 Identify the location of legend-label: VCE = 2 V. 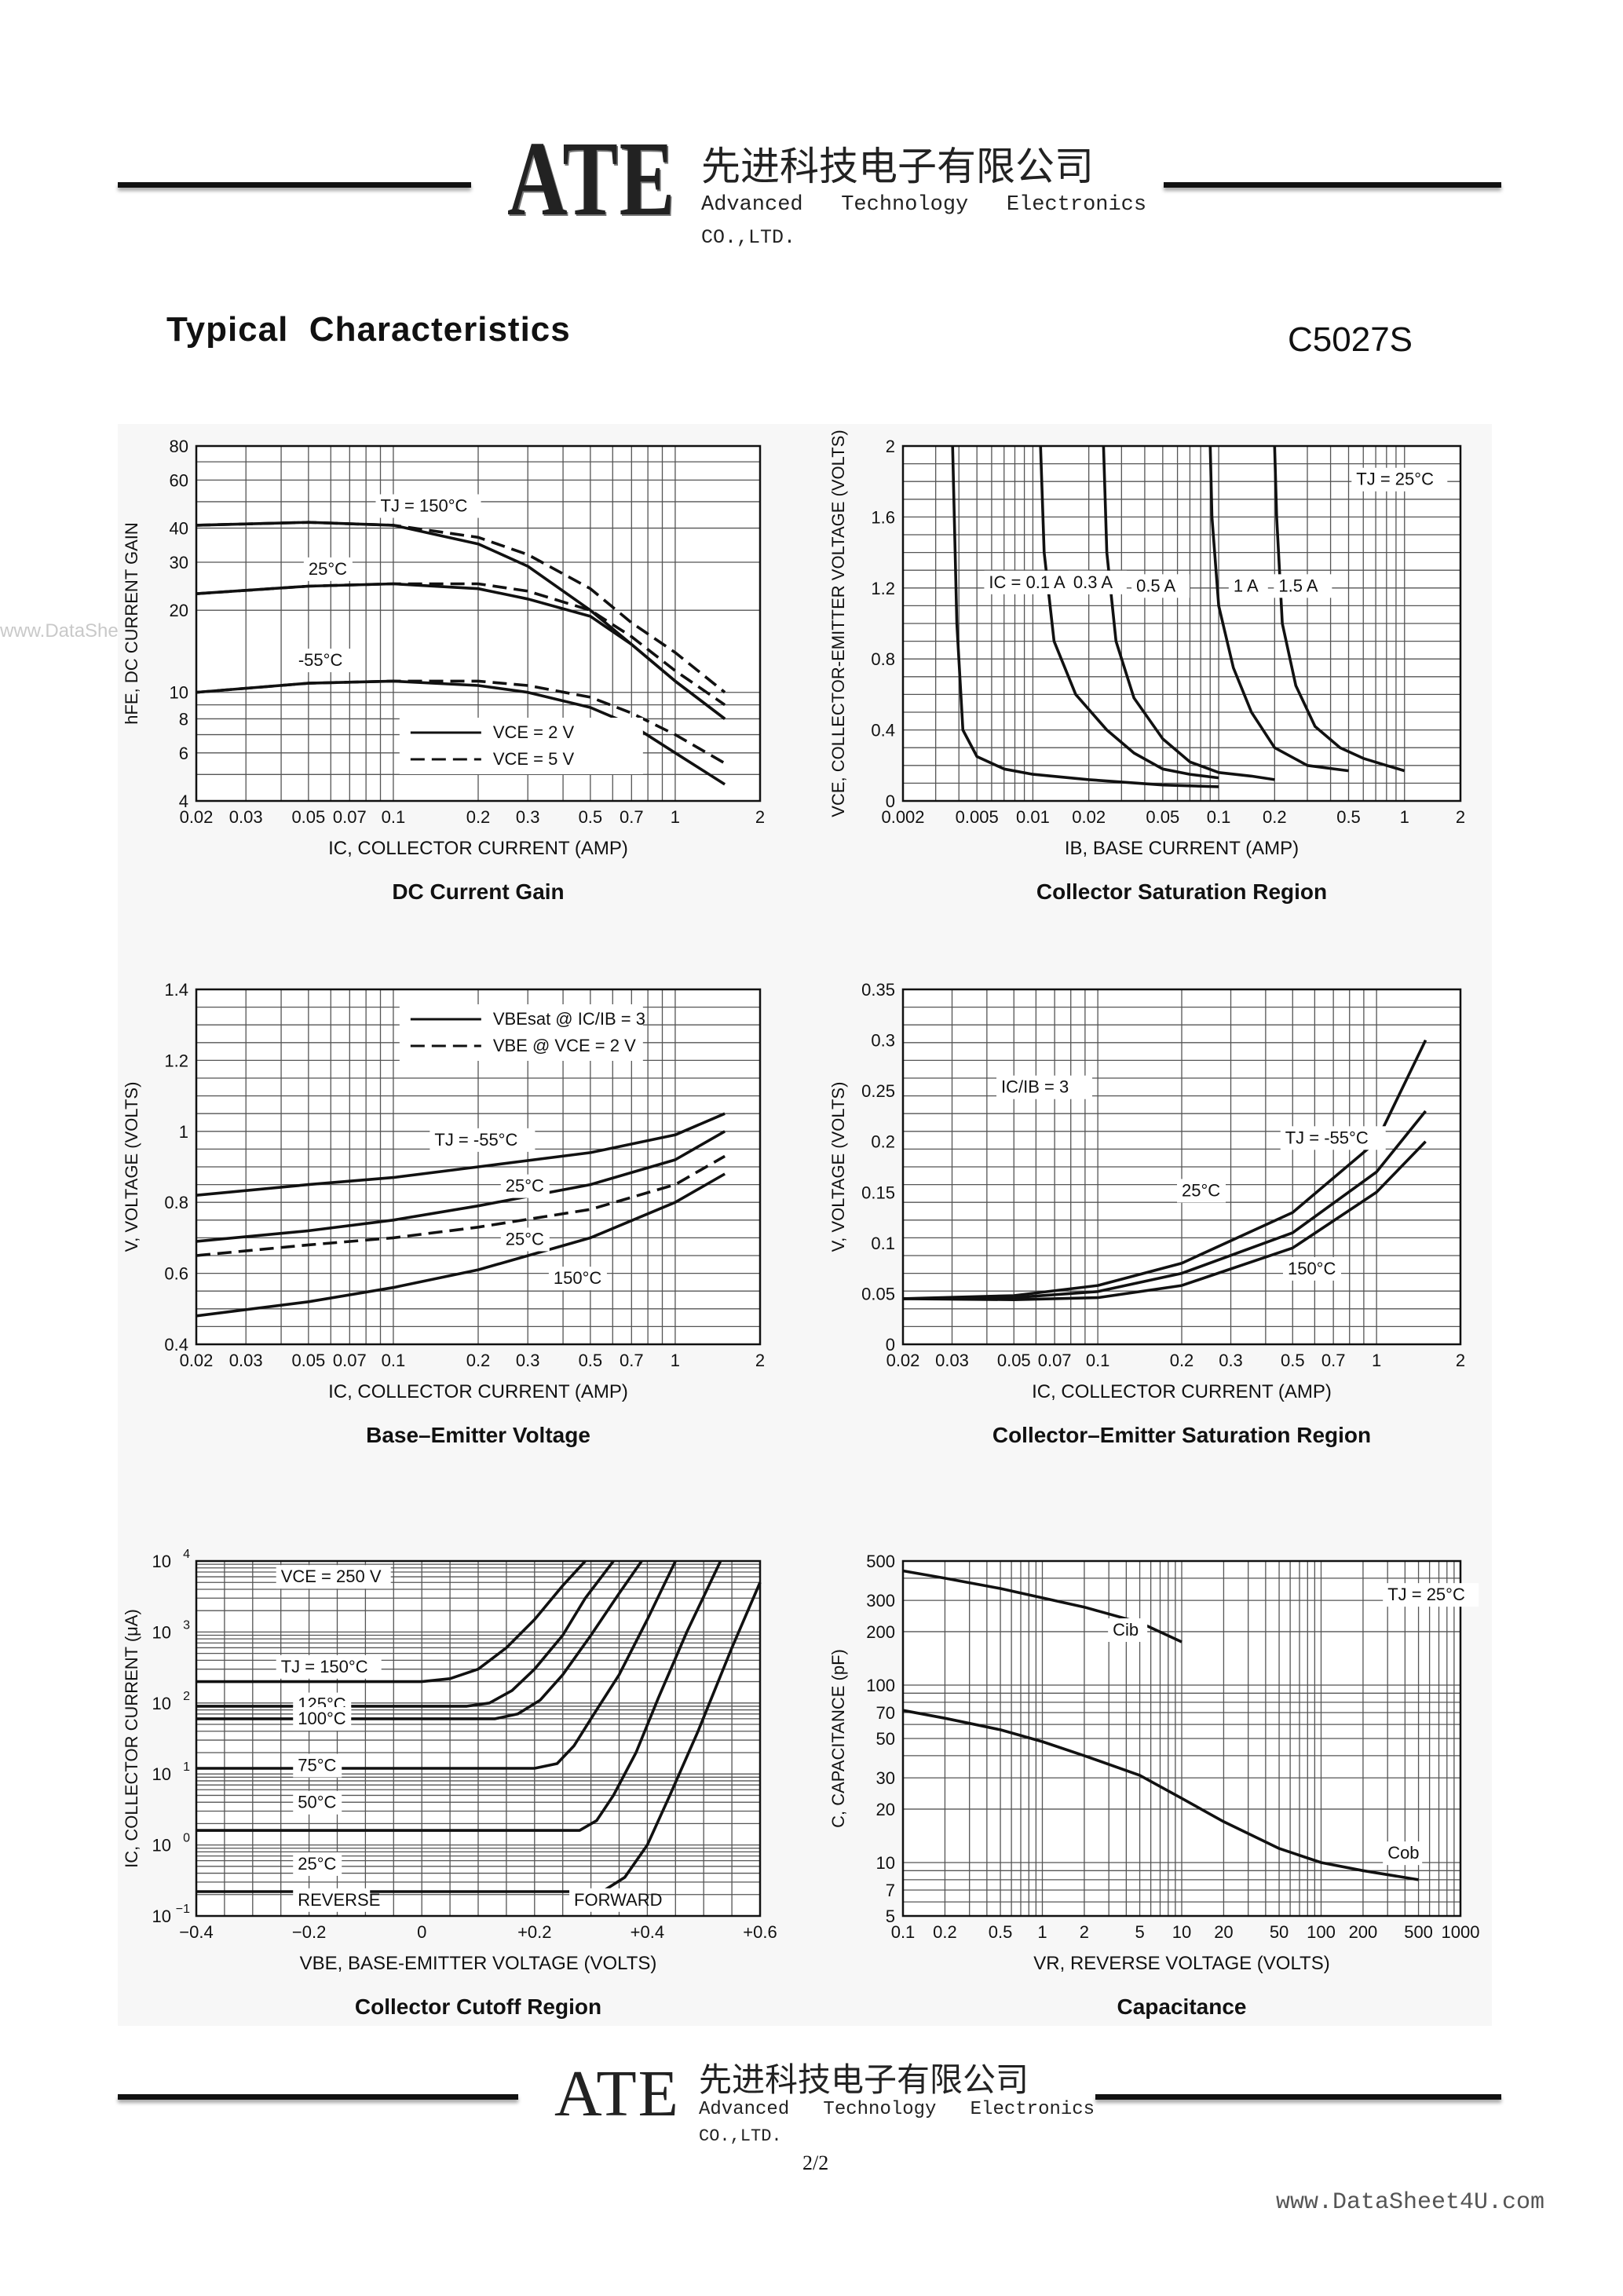
(534, 732).